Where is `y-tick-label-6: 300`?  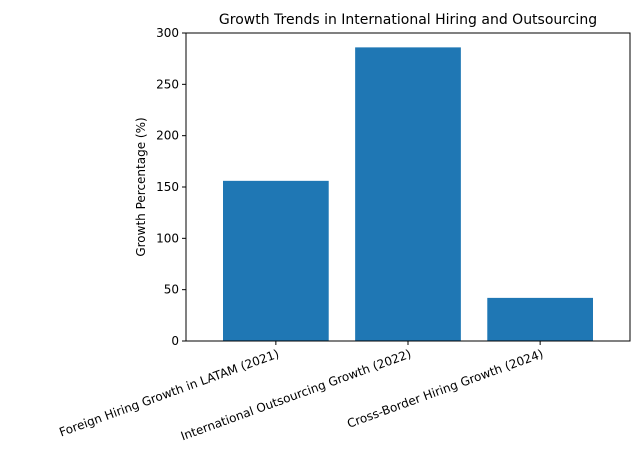 y-tick-label-6: 300 is located at coordinates (167, 33).